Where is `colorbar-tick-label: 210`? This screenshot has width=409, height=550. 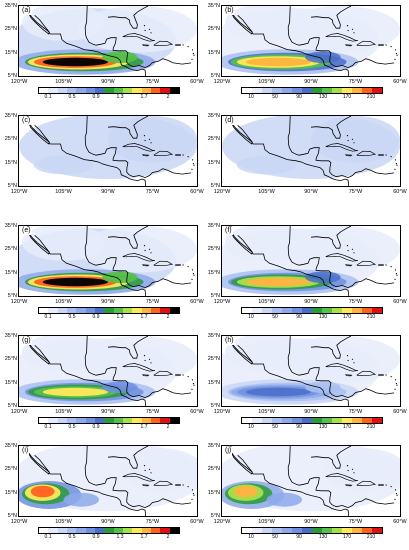 colorbar-tick-label: 210 is located at coordinates (371, 427).